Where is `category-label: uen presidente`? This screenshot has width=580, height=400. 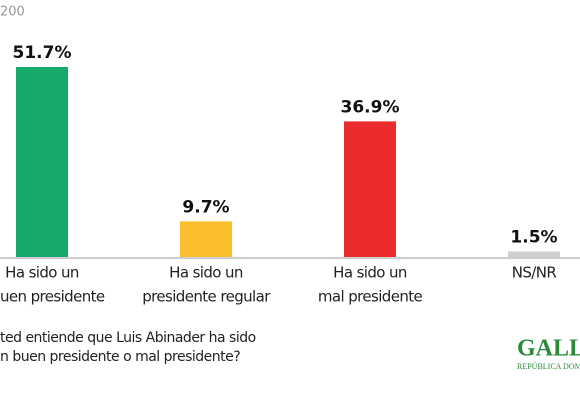 category-label: uen presidente is located at coordinates (52, 297).